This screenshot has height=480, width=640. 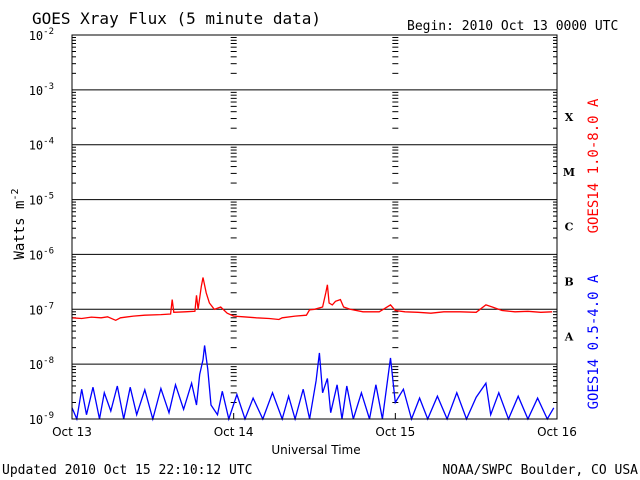 I want to click on y-tick-label: 10⁻⁶, so click(x=41, y=254).